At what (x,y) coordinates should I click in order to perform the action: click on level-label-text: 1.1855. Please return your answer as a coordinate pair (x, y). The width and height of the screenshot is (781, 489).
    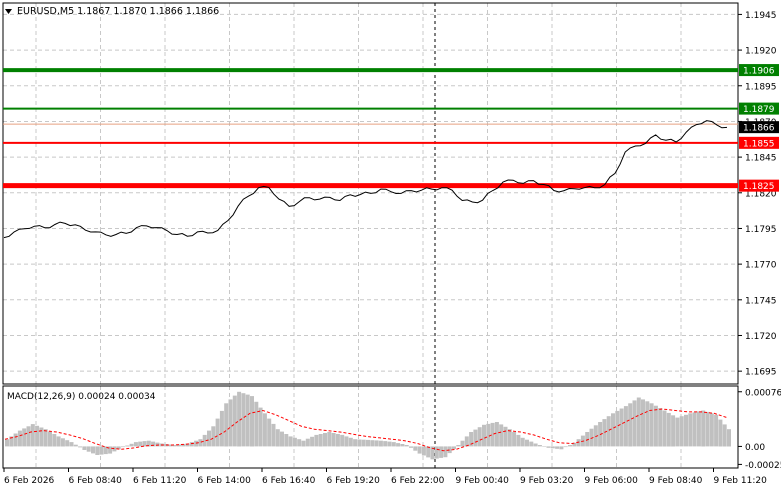
    Looking at the image, I should click on (759, 144).